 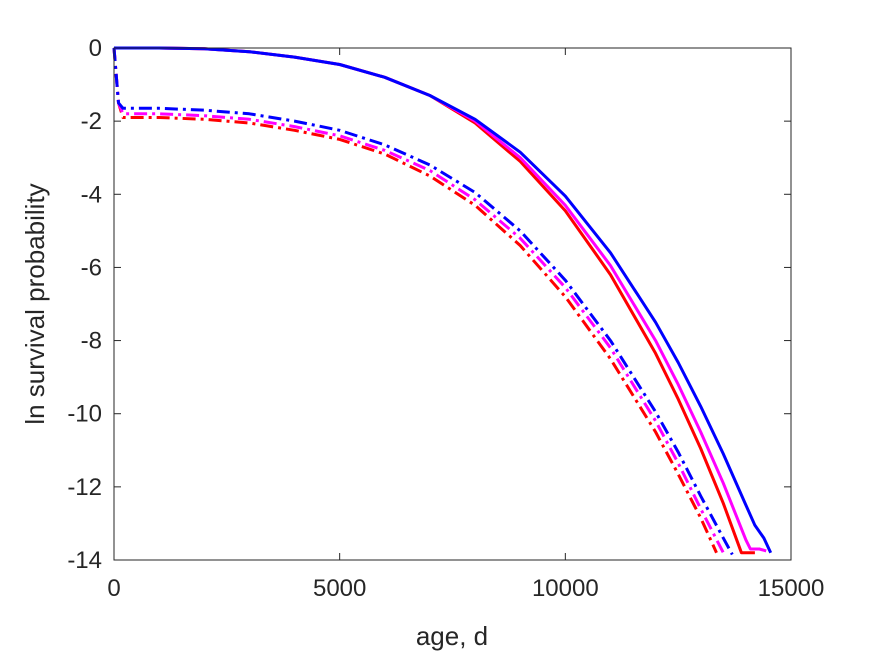 What do you see at coordinates (339, 588) in the screenshot?
I see `x-tick-label: 5000` at bounding box center [339, 588].